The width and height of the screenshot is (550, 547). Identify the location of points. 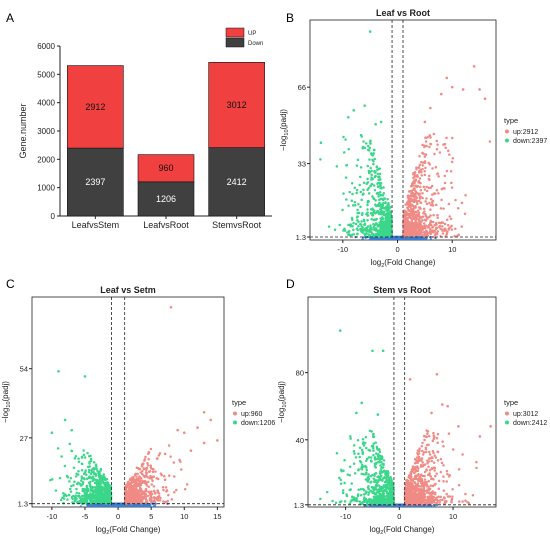
(405, 402).